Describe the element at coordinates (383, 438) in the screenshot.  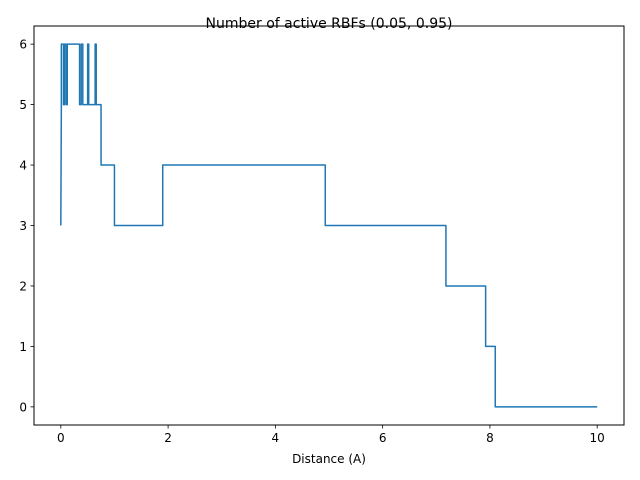
I see `x-tick-label: 6` at that location.